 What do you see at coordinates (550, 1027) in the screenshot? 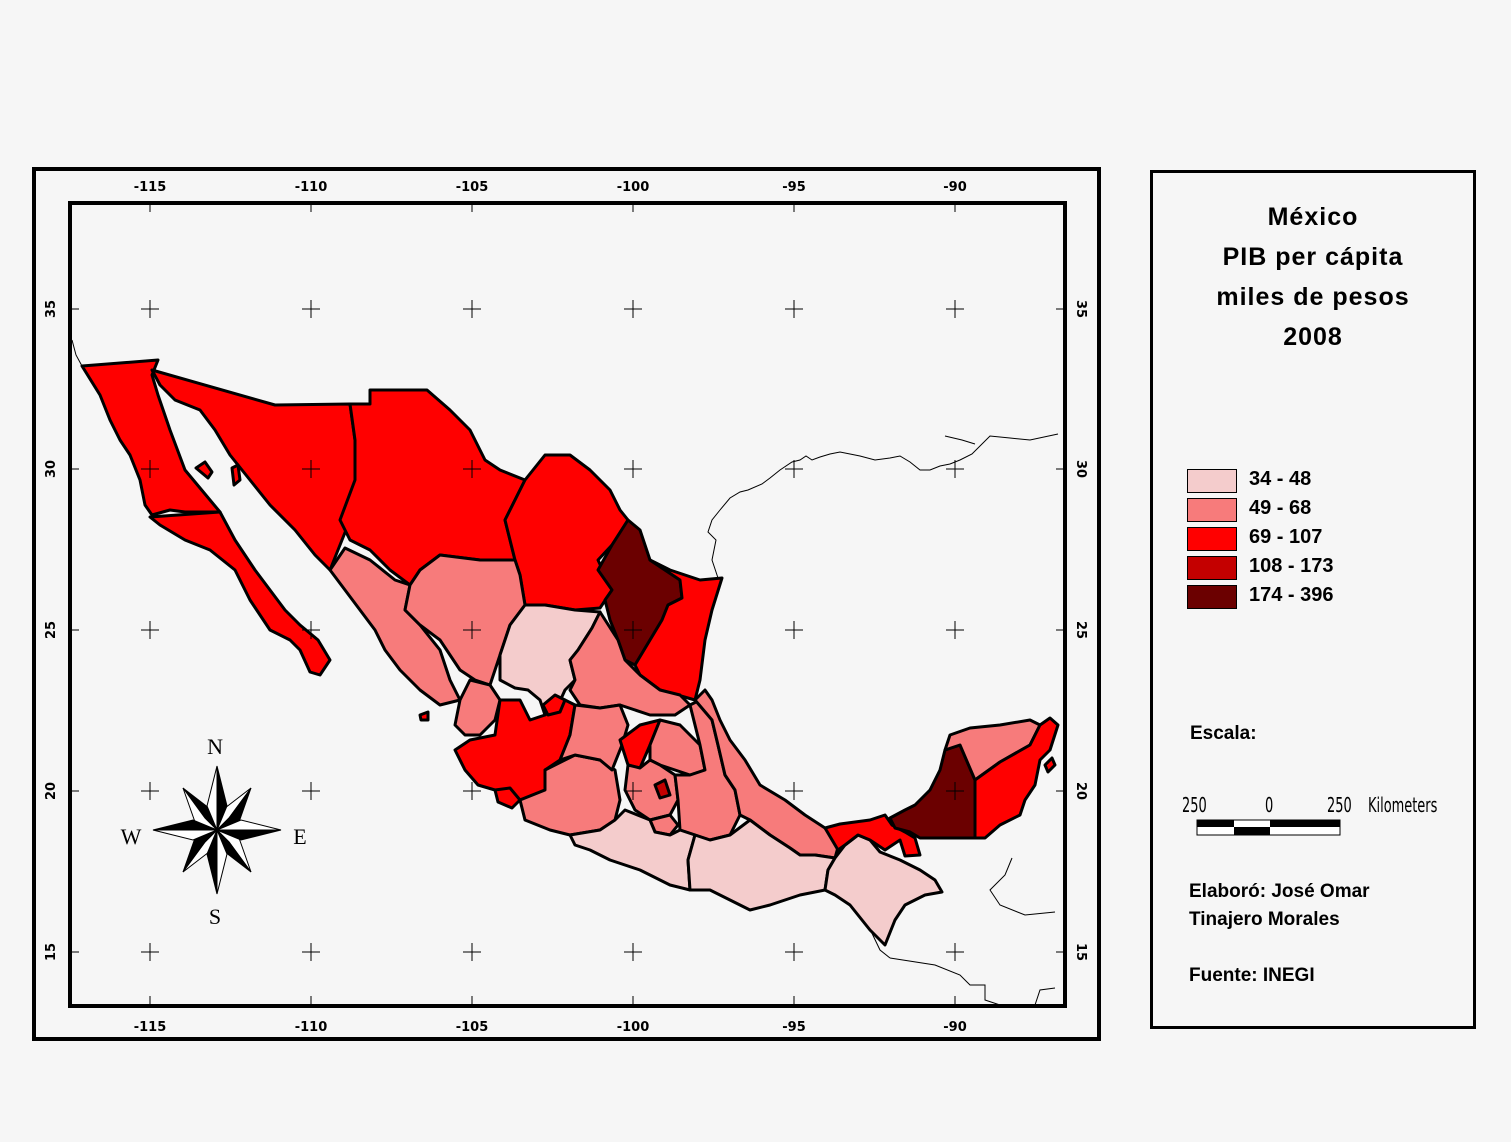
I see `longitude-labels-bottom: -115 -110 -105 -100 -95 -90` at bounding box center [550, 1027].